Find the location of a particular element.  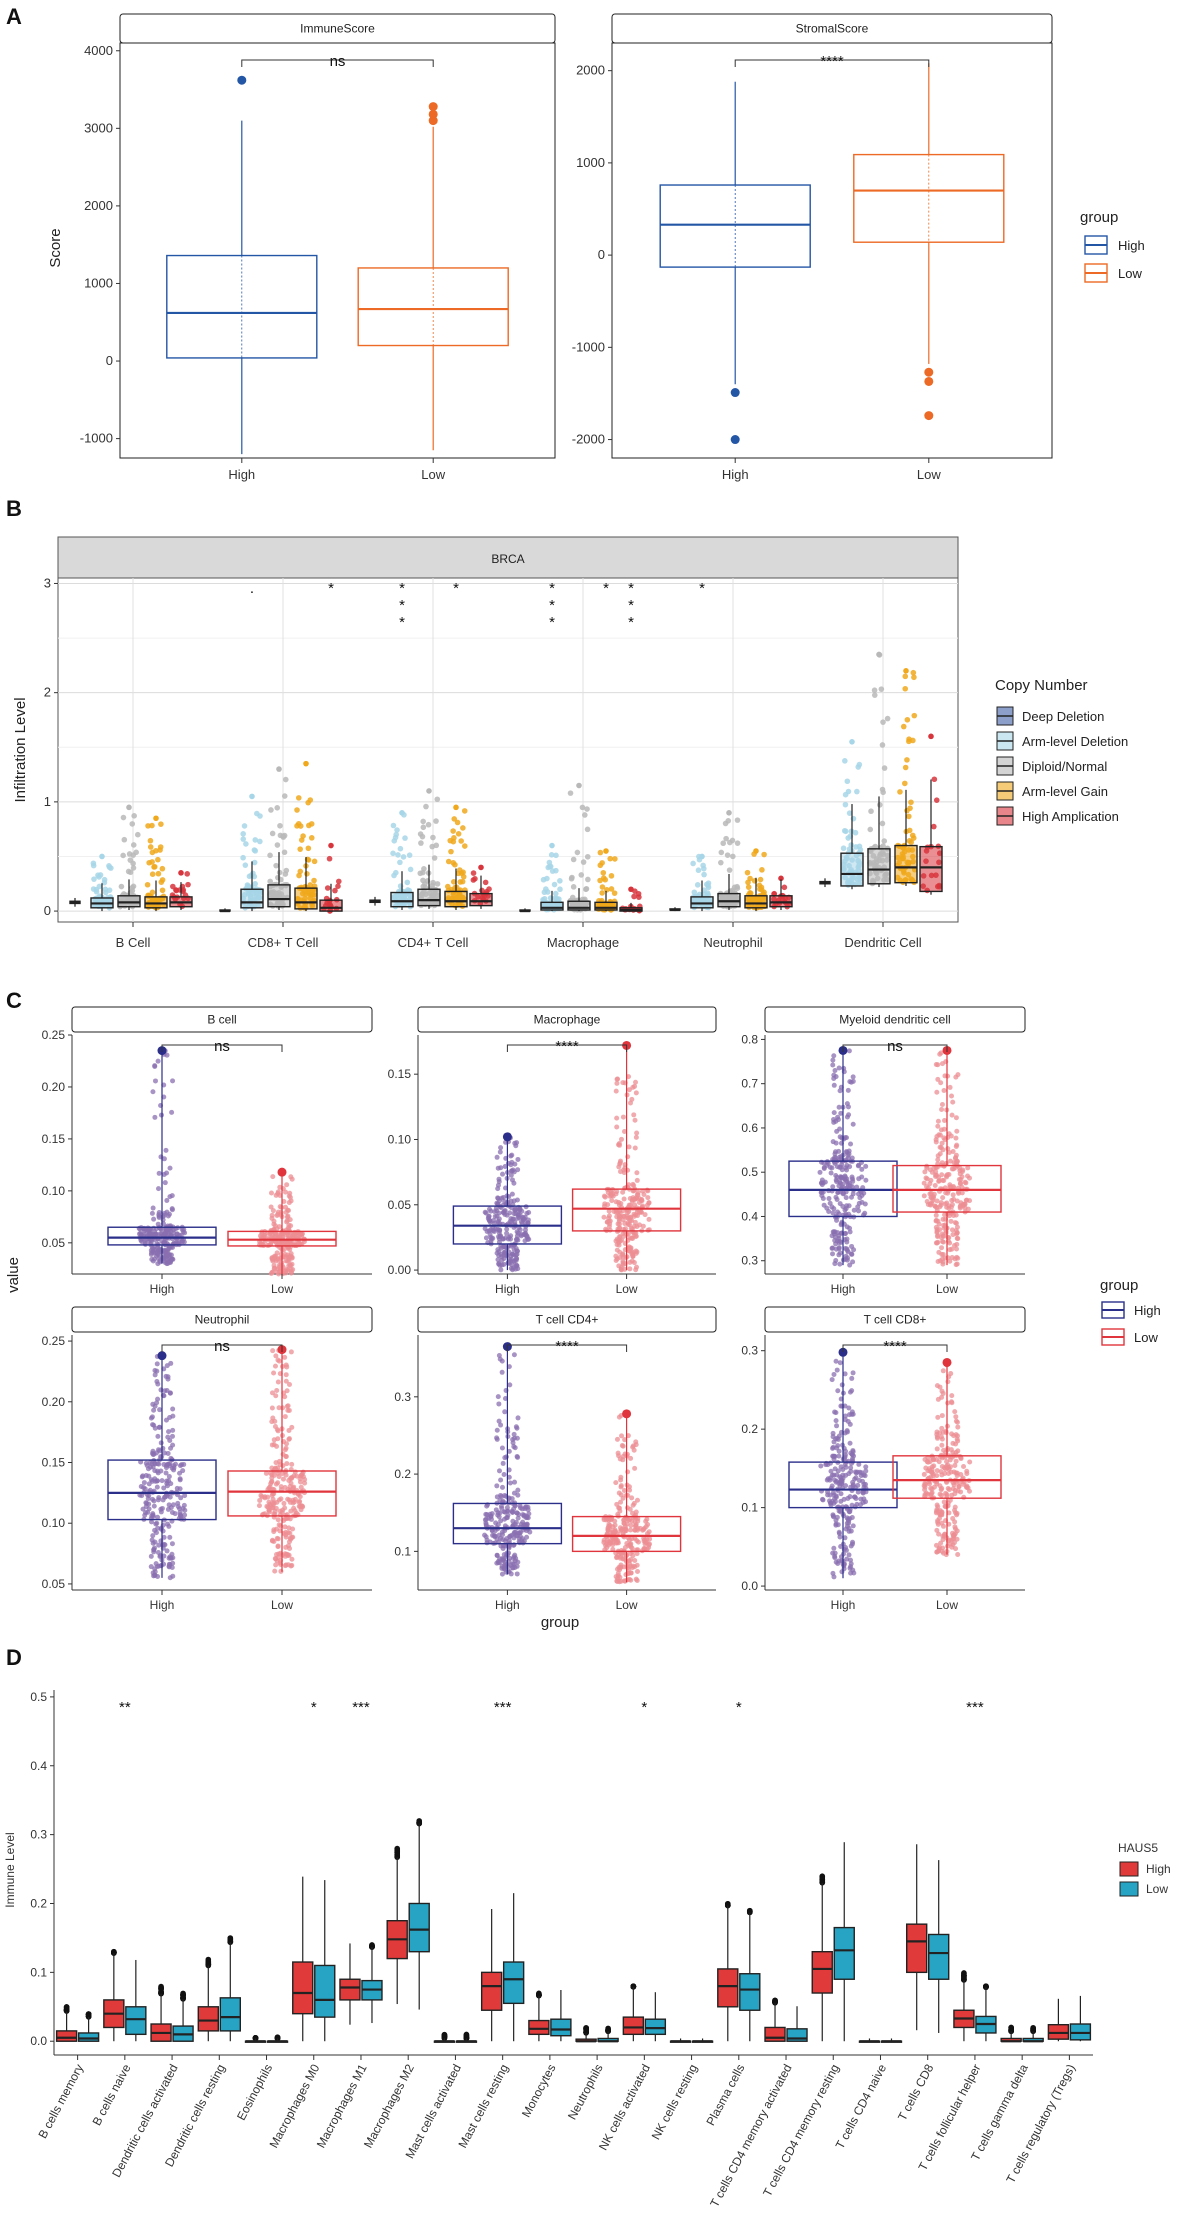

panel-b-plot-frame is located at coordinates (508, 750).